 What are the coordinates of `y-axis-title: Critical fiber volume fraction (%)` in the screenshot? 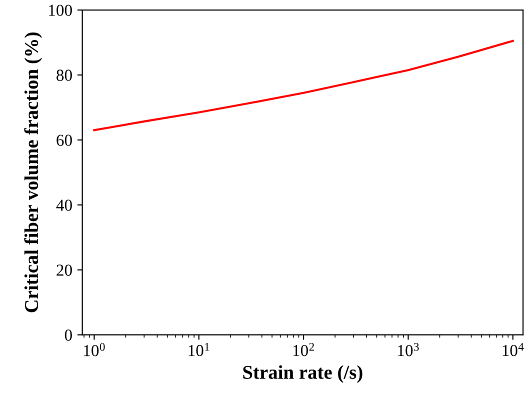 It's located at (33, 172).